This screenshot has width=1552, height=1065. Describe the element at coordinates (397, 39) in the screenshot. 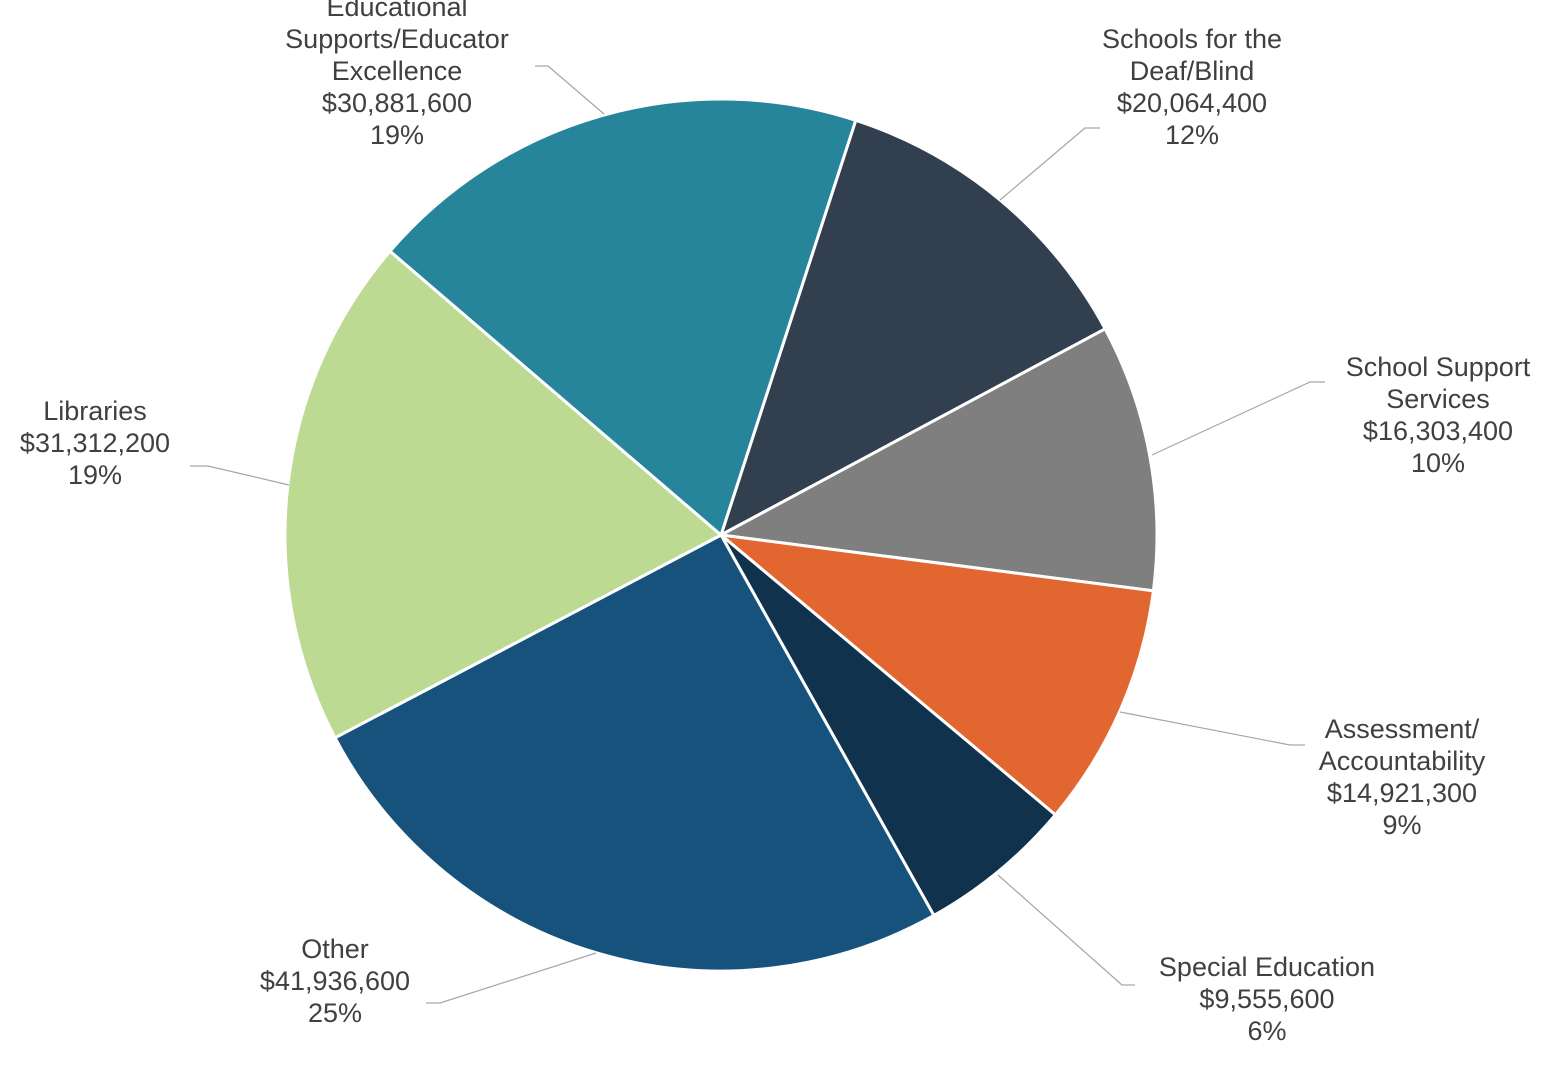

I see `slice-label-category: Supports/Educator` at that location.